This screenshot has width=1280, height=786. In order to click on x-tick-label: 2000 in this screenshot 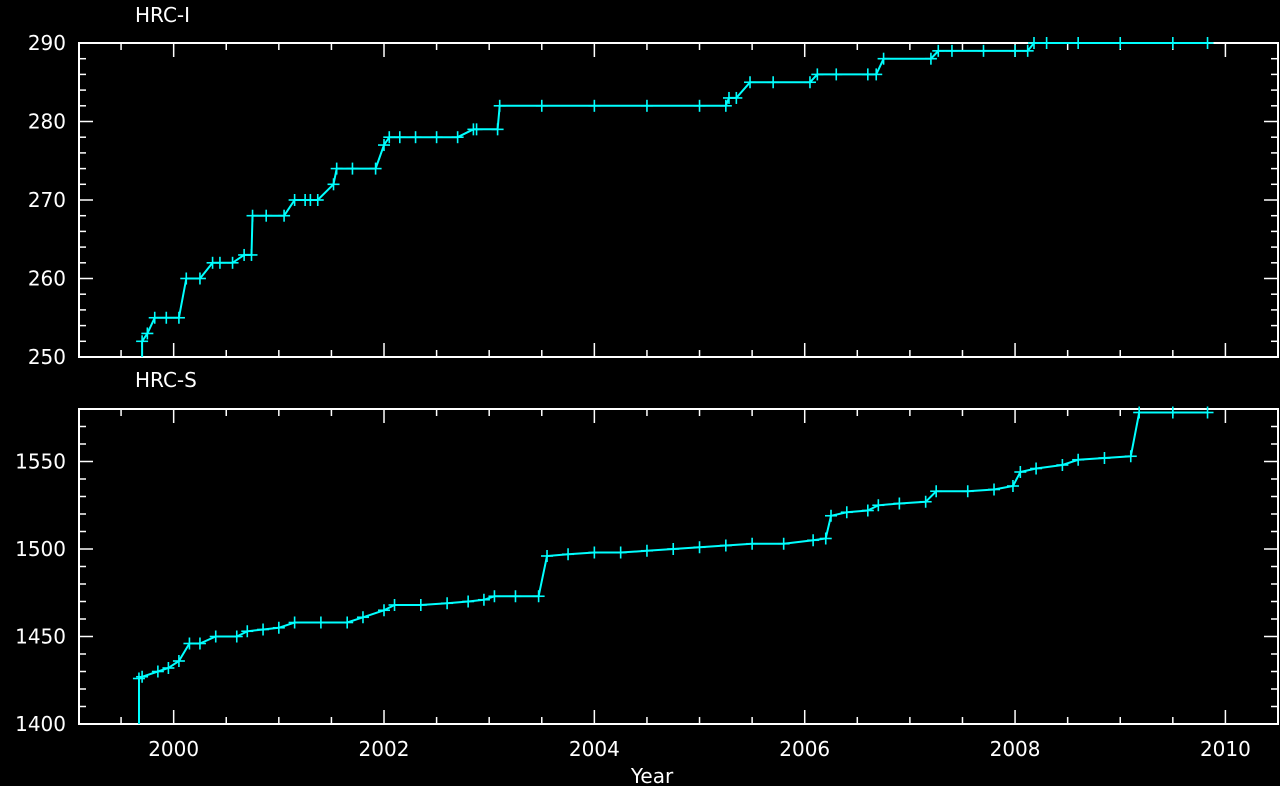, I will do `click(173, 749)`.